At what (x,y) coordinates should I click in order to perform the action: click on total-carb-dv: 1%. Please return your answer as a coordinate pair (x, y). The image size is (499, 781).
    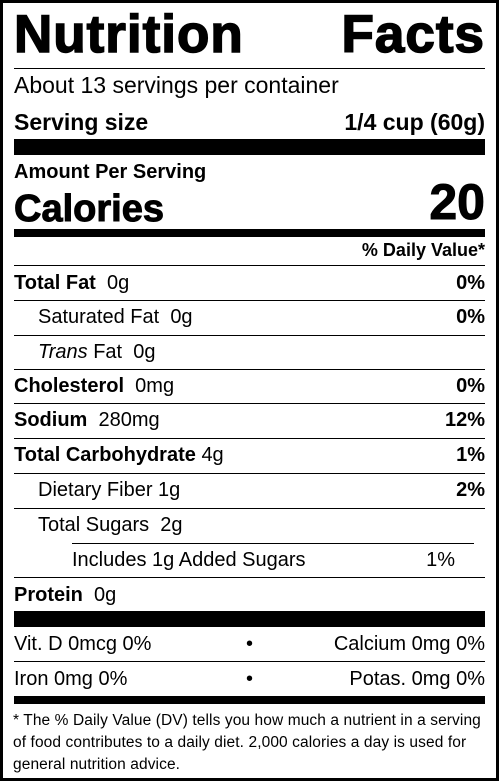
    Looking at the image, I should click on (470, 455).